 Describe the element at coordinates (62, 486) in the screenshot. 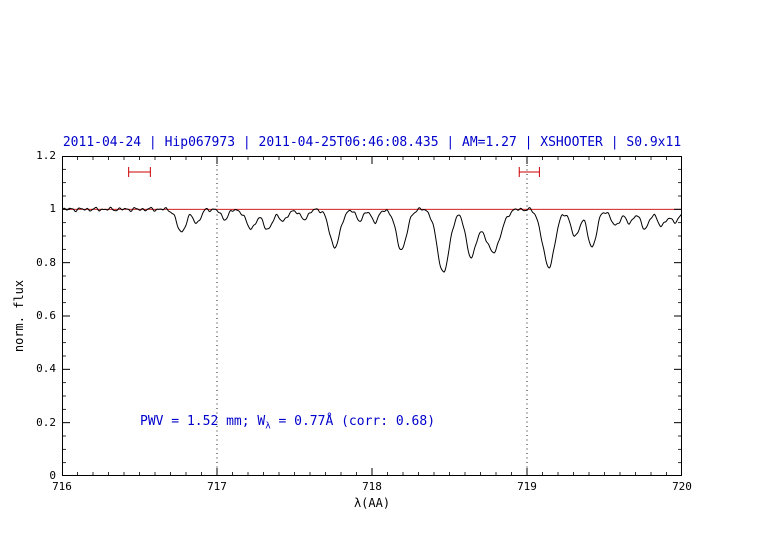

I see `x-tick-label: 716` at that location.